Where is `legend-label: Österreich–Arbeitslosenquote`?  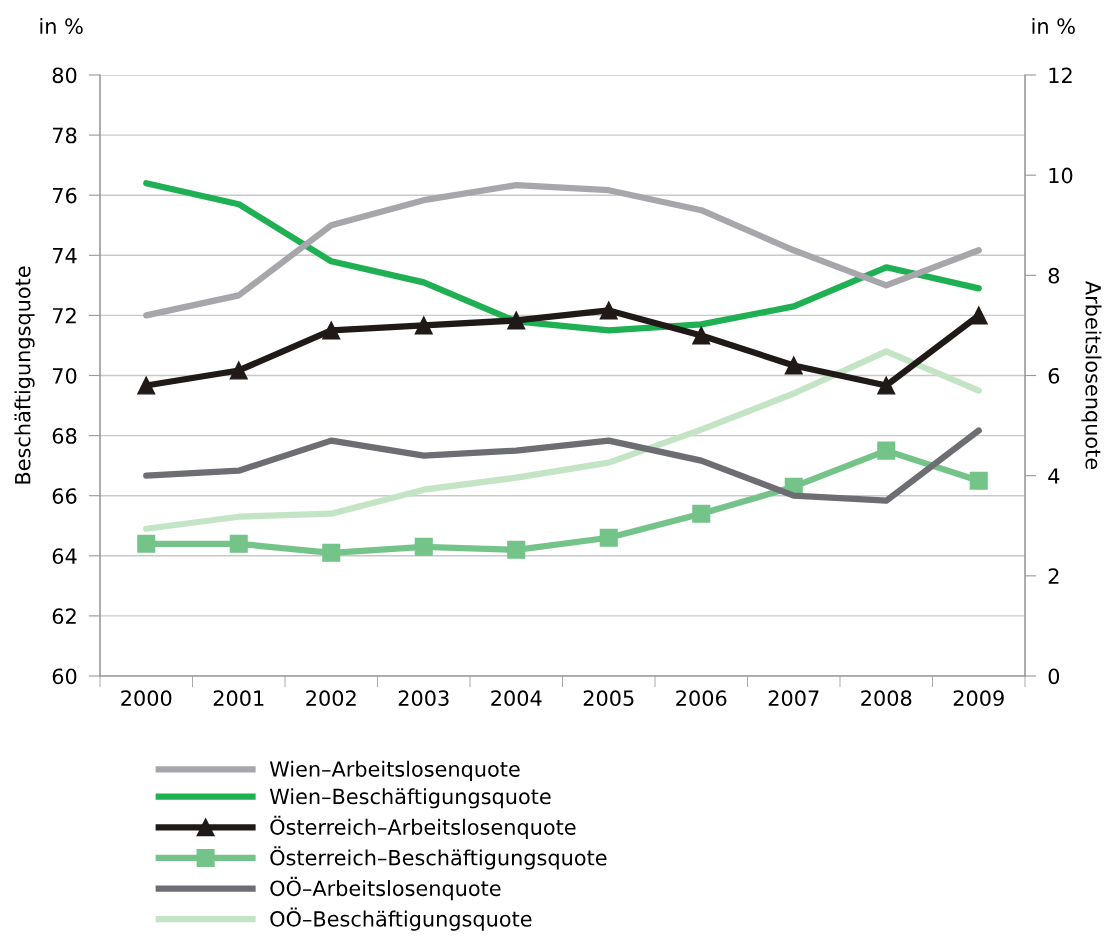 legend-label: Österreich–Arbeitslosenquote is located at coordinates (423, 827).